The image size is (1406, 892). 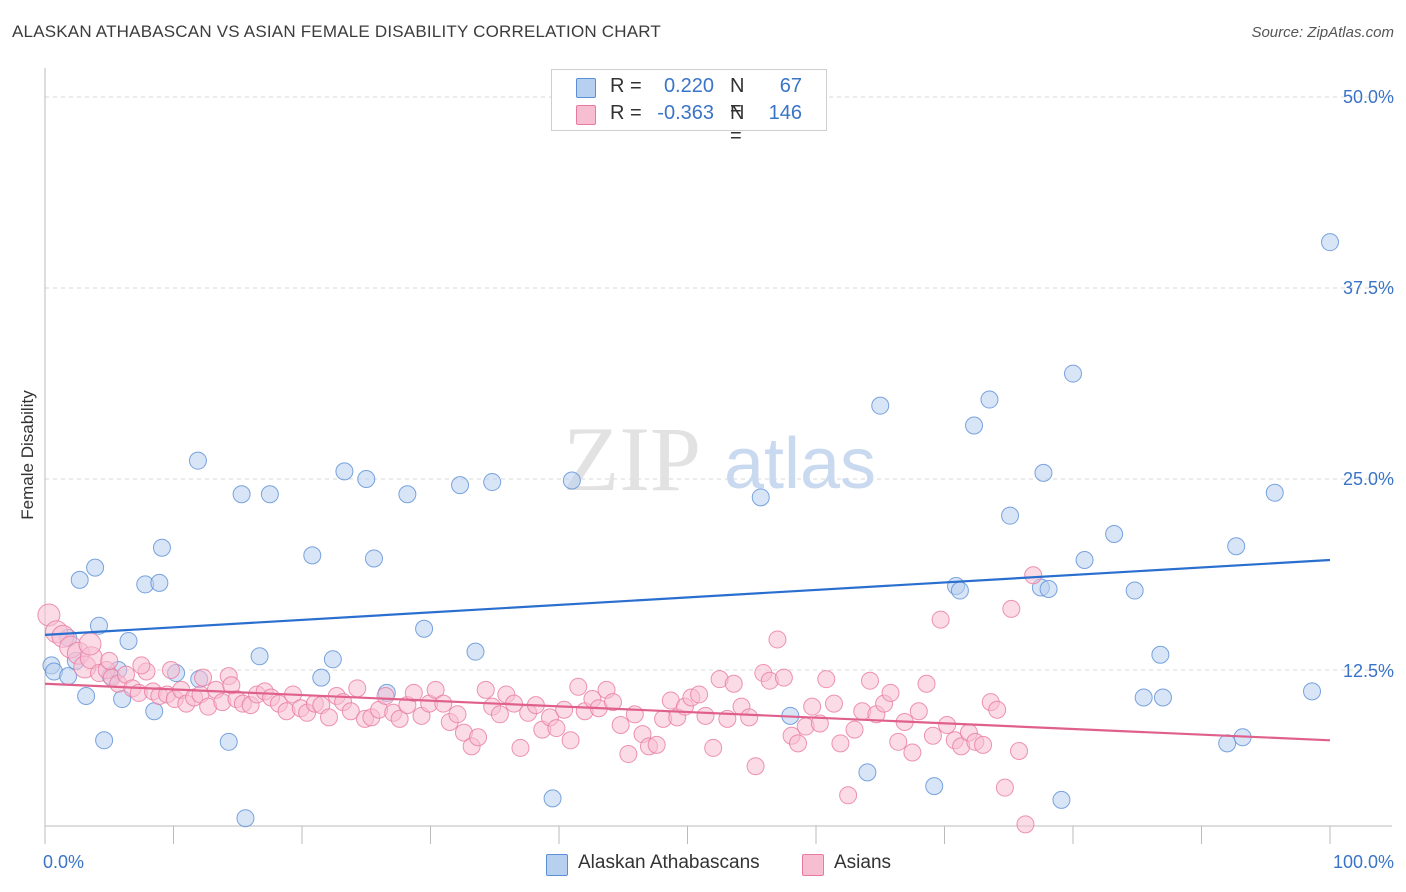 I want to click on x-min-label: 0.0%, so click(x=64, y=862).